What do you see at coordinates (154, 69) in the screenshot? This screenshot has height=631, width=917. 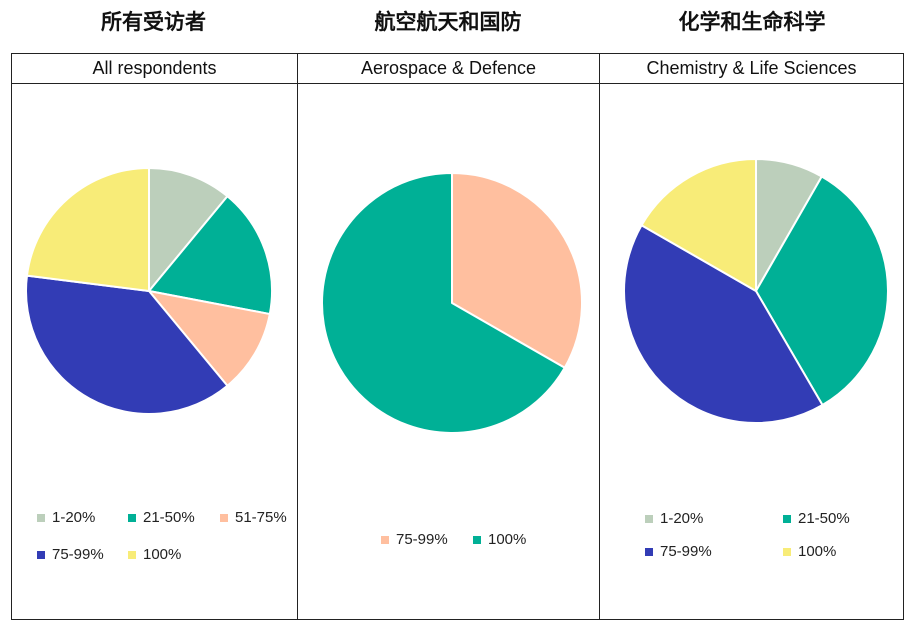 I see `panel-title: All respondents` at bounding box center [154, 69].